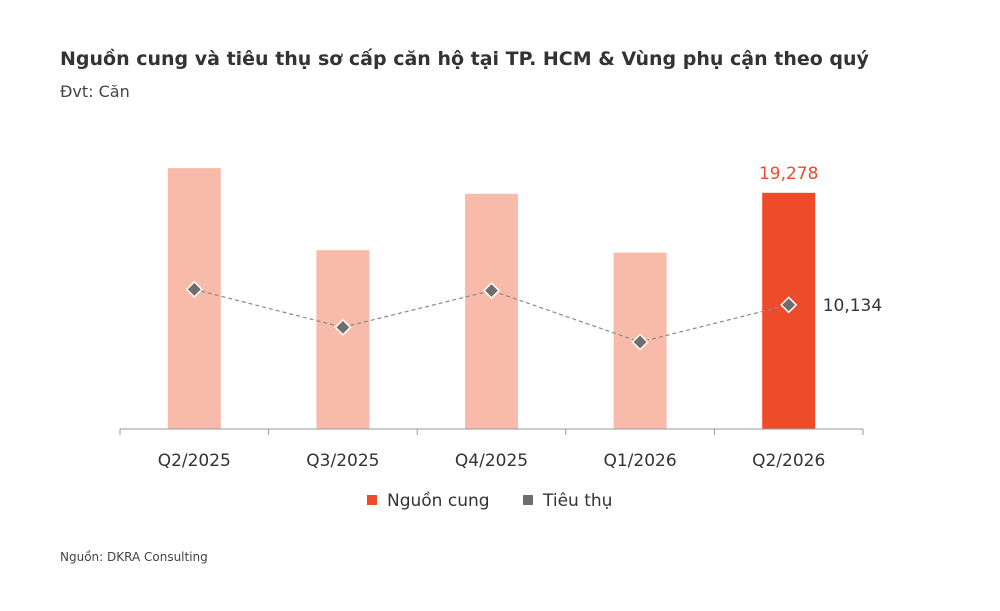 Image resolution: width=1000 pixels, height=611 pixels. What do you see at coordinates (788, 174) in the screenshot?
I see `supply-value-label: 19,278` at bounding box center [788, 174].